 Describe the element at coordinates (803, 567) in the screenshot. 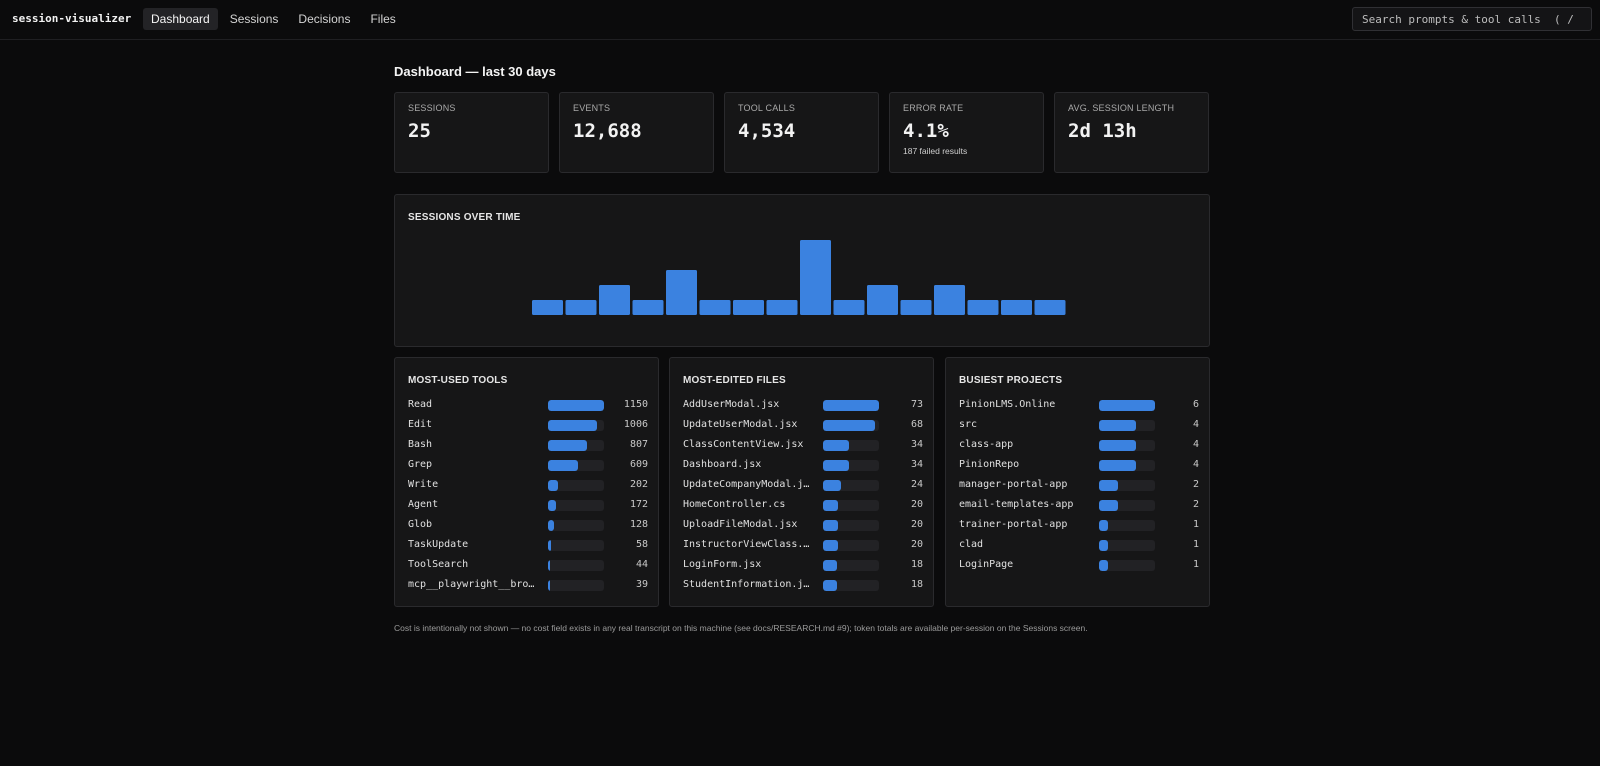

I see `list-item: LoginForm.jsx 18` at that location.